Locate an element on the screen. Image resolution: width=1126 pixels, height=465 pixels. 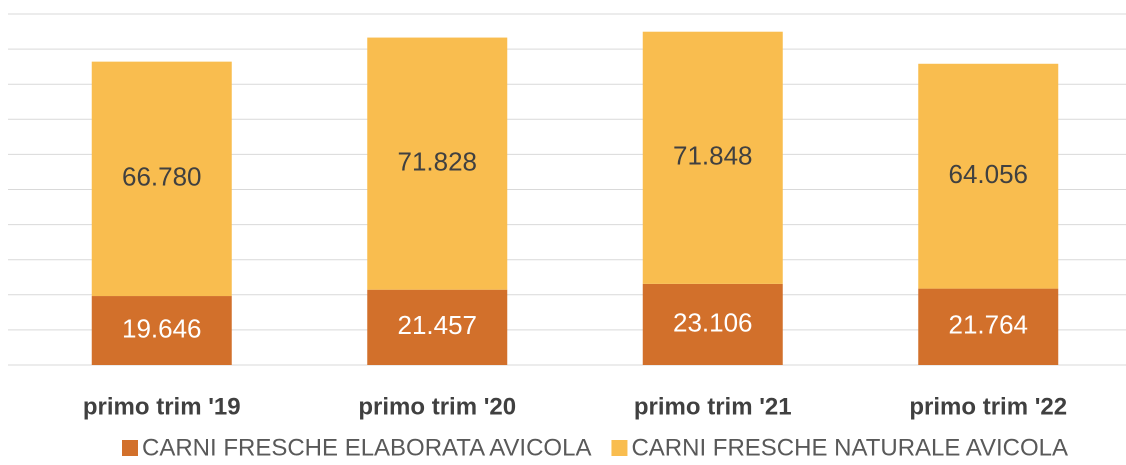
x-tick-label: primo trim '20 is located at coordinates (437, 406).